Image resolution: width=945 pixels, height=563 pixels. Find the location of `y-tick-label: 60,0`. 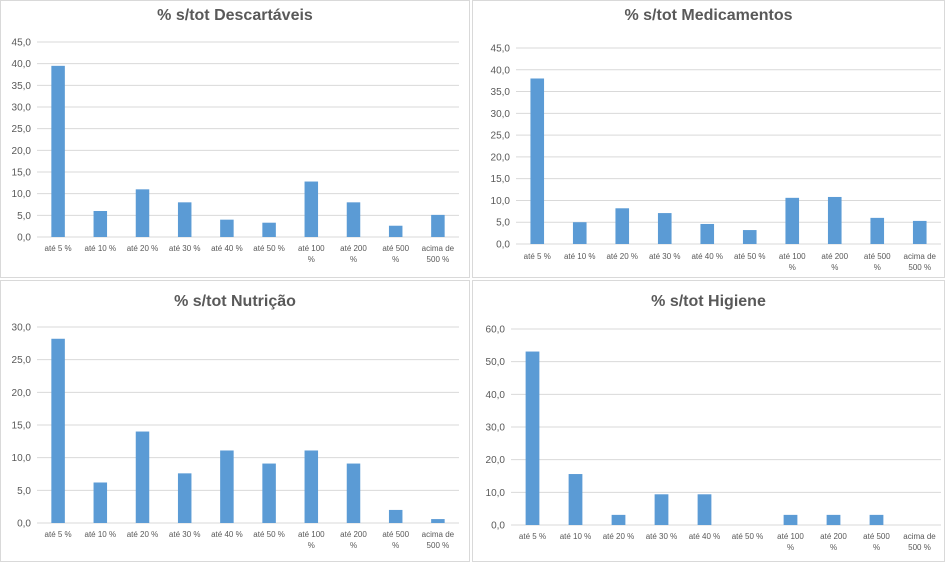

y-tick-label: 60,0 is located at coordinates (496, 330).